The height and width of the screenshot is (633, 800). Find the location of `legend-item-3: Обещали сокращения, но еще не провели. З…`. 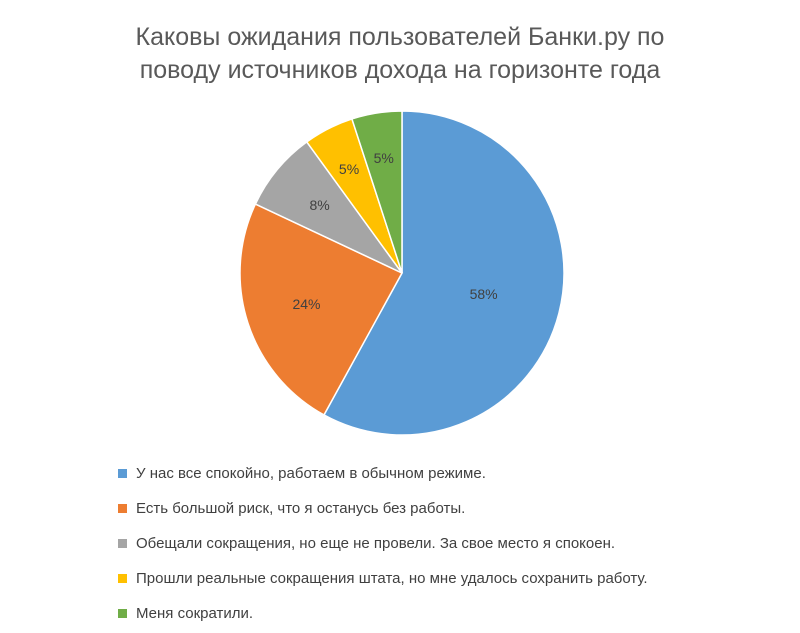

legend-item-3: Обещали сокращения, но еще не провели. З… is located at coordinates (448, 543).